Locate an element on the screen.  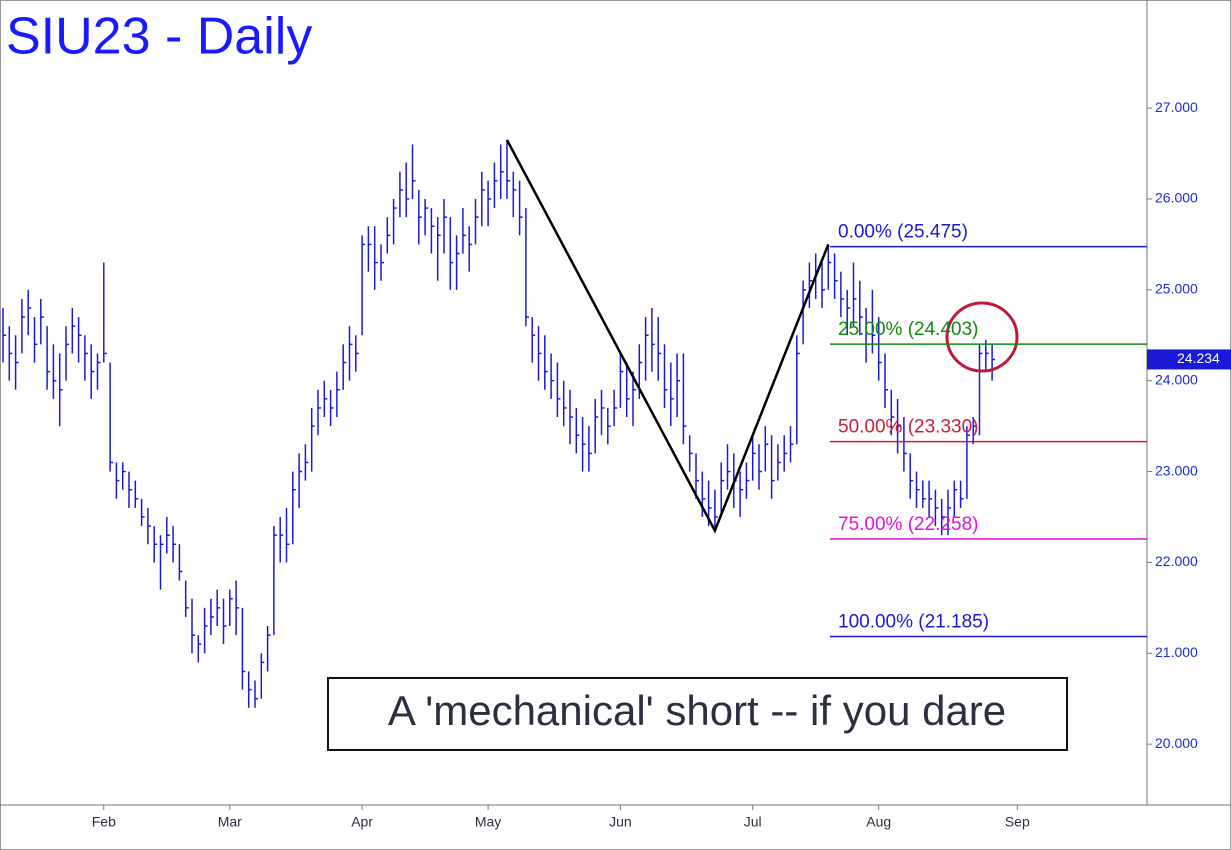
fib-label: 25.00% (24.403) is located at coordinates (908, 329).